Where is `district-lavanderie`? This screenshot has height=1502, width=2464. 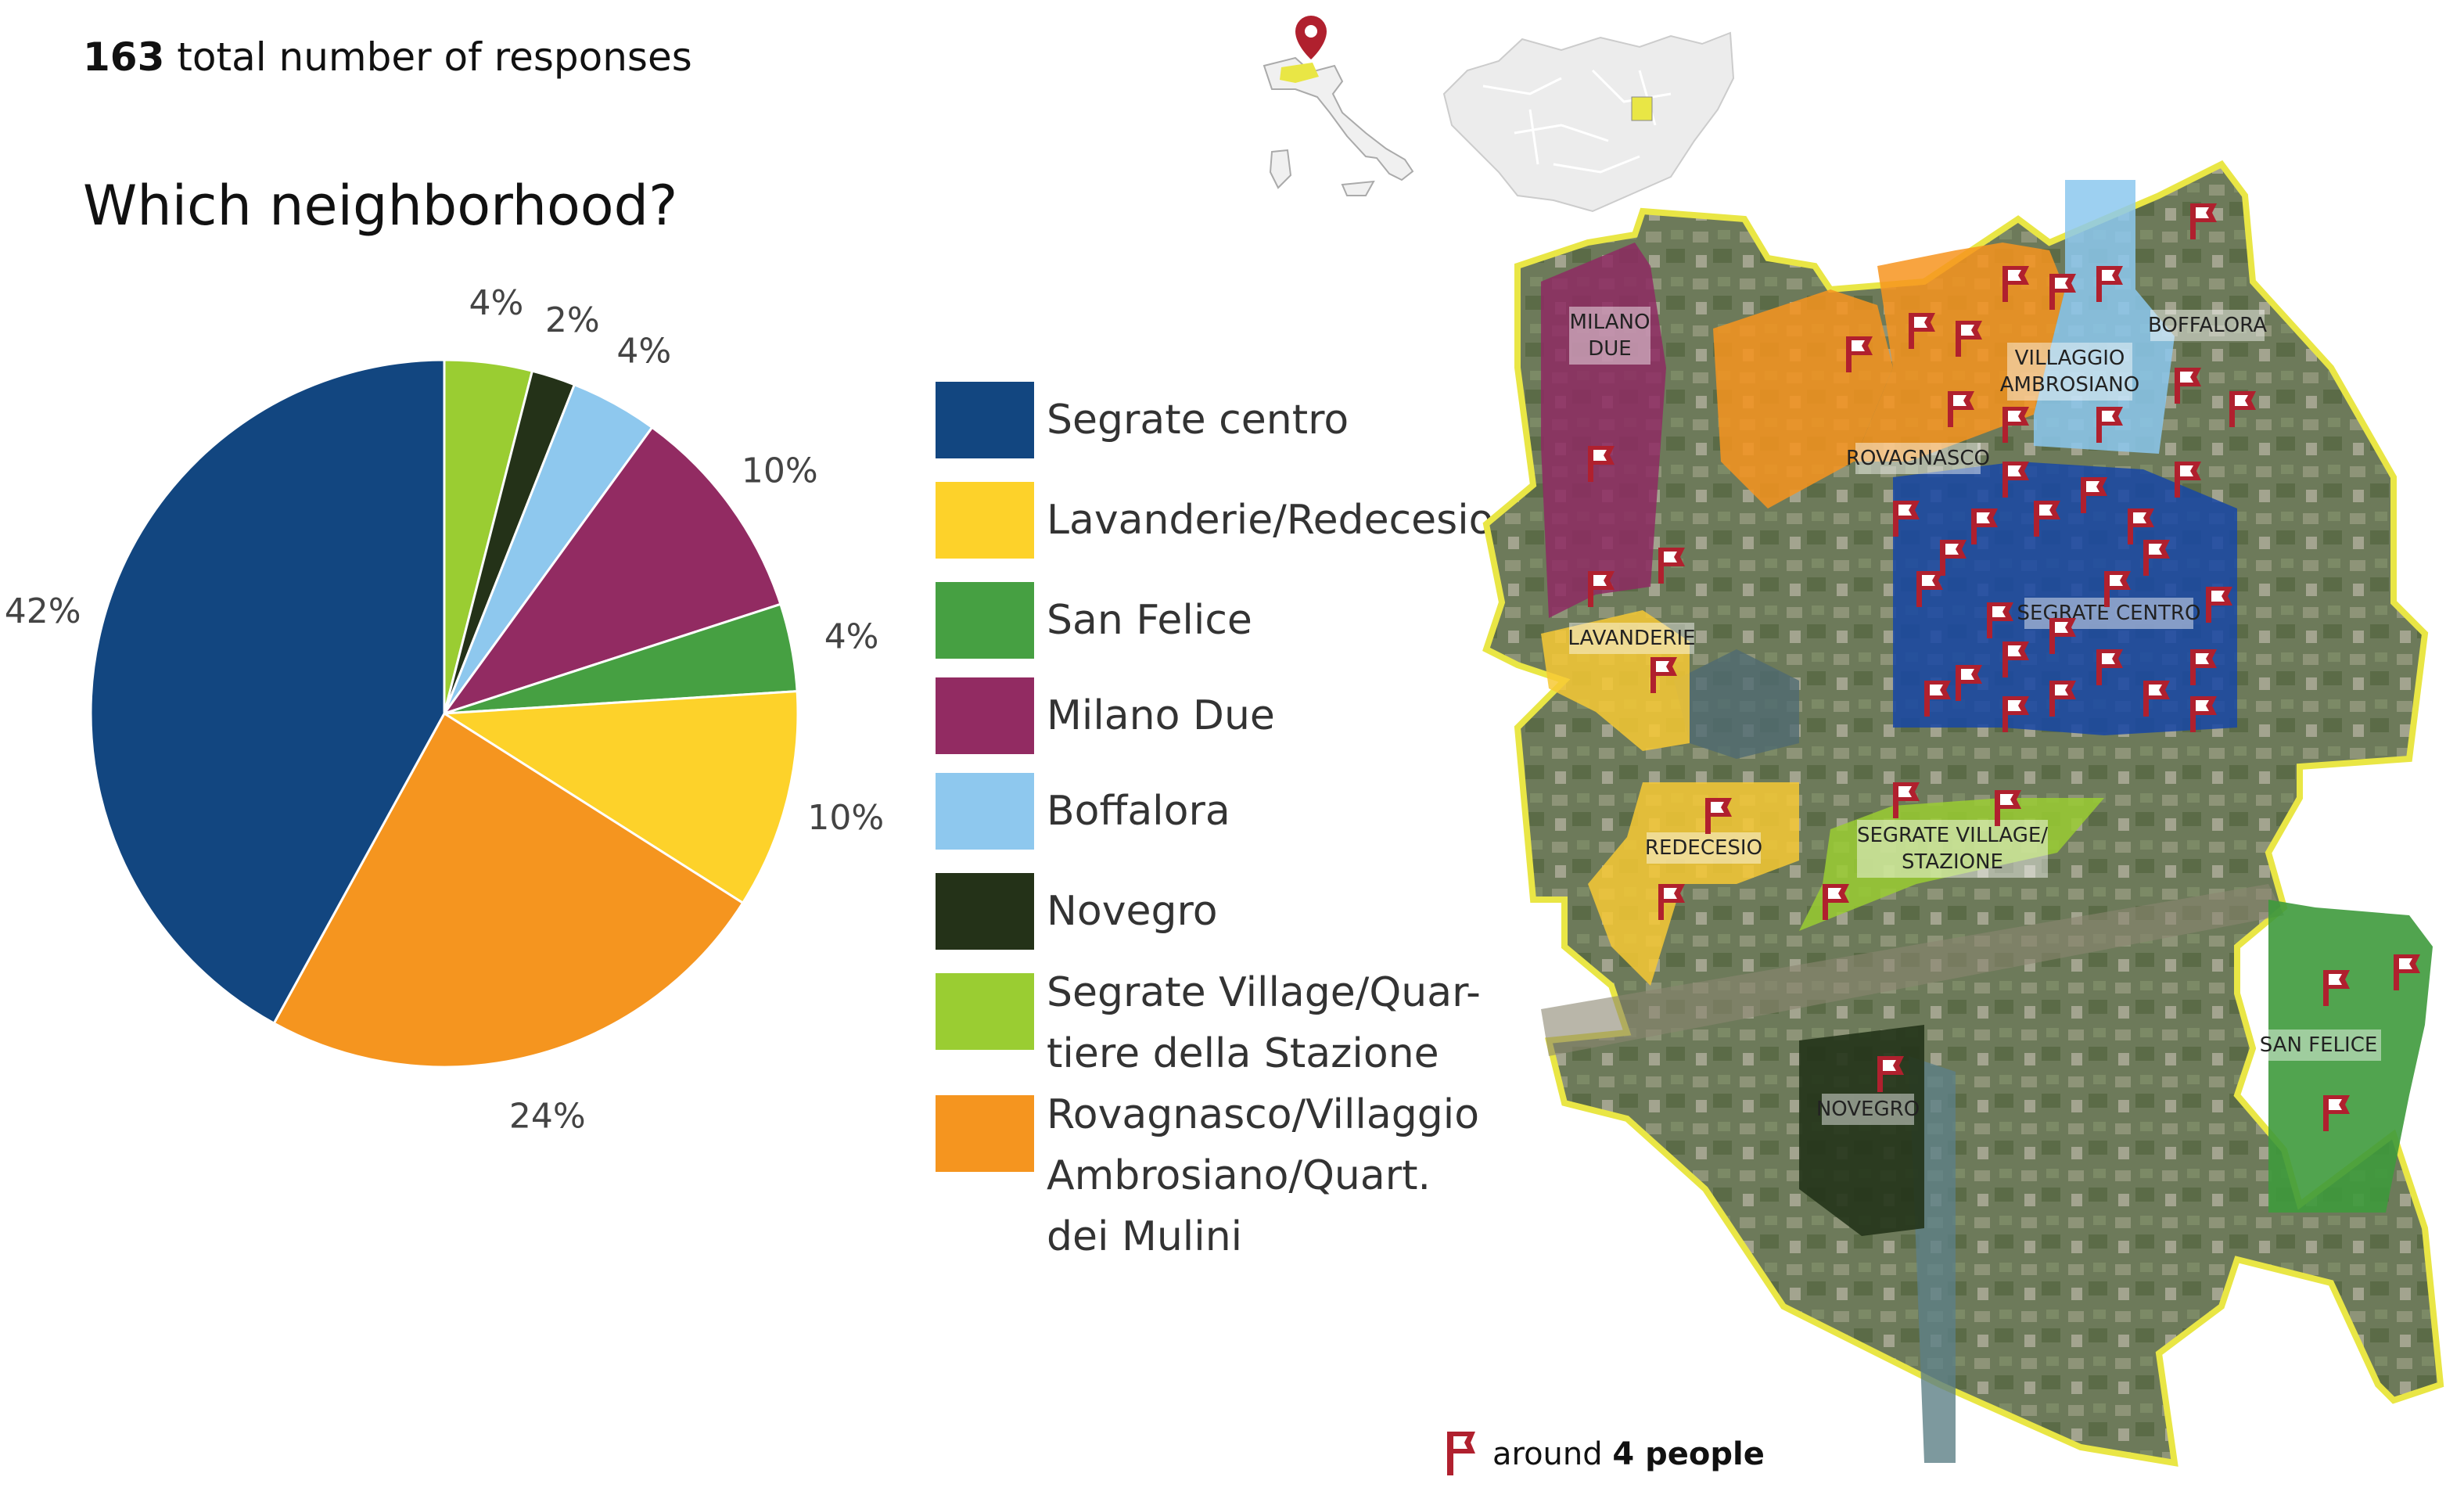 district-lavanderie is located at coordinates (1615, 680).